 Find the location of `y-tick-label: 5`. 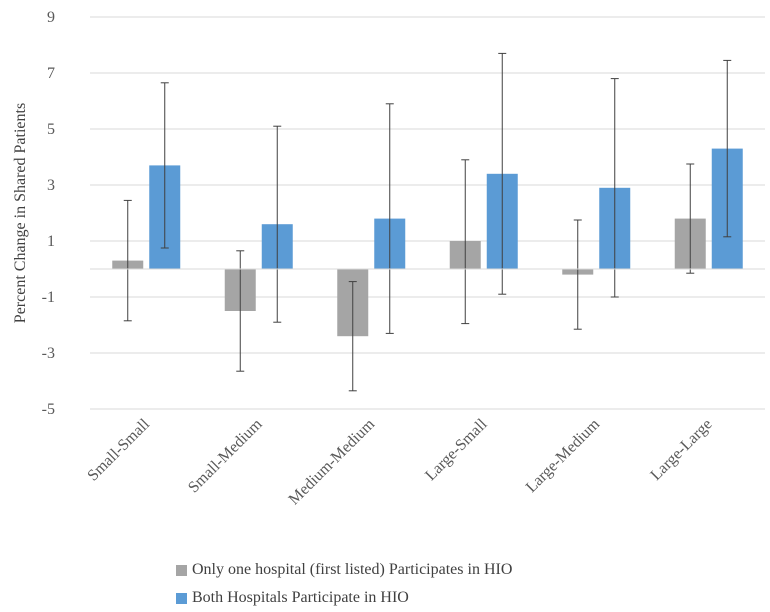

y-tick-label: 5 is located at coordinates (51, 129).